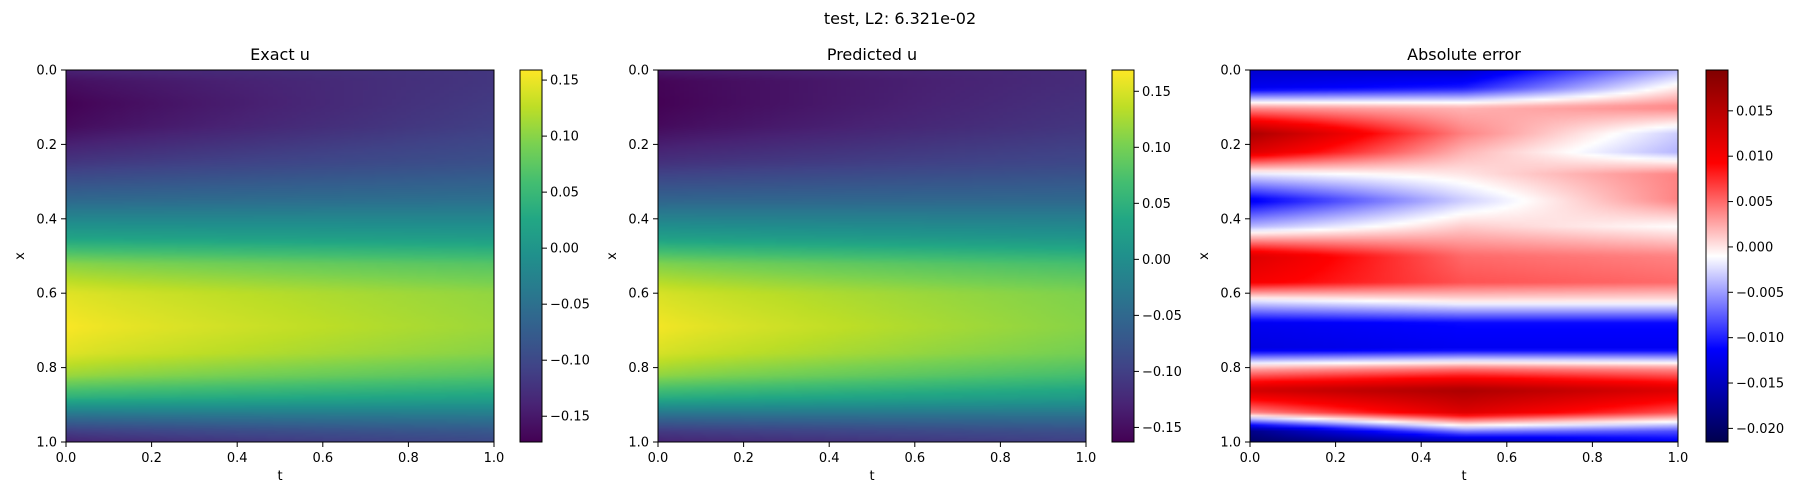 This screenshot has height=500, width=1800. What do you see at coordinates (1760, 384) in the screenshot?
I see `colorbar-tick-label: −0.015` at bounding box center [1760, 384].